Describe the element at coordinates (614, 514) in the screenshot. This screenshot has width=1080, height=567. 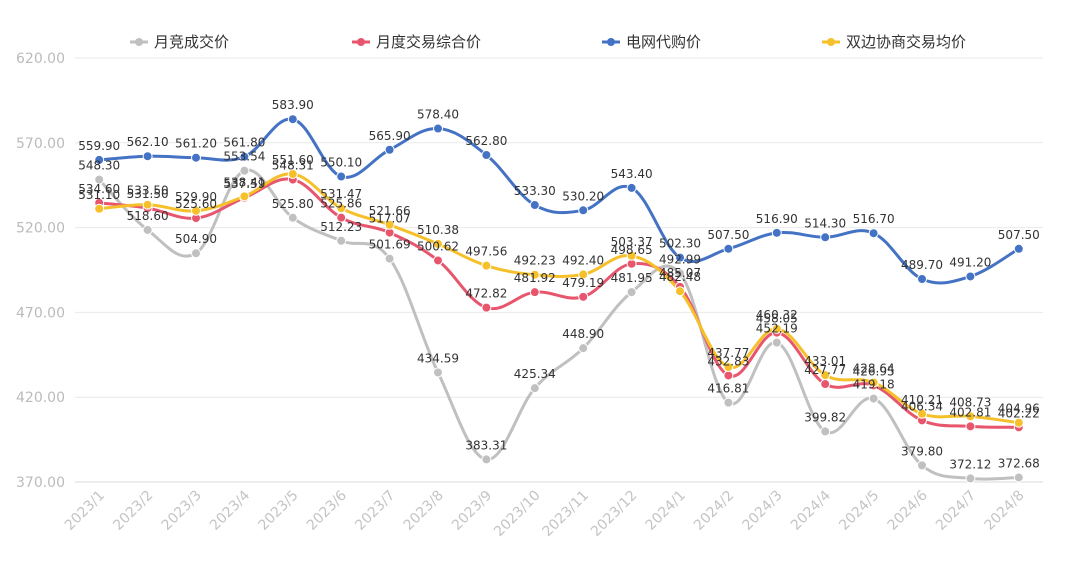
I see `x-tick-label: 2023/12` at that location.